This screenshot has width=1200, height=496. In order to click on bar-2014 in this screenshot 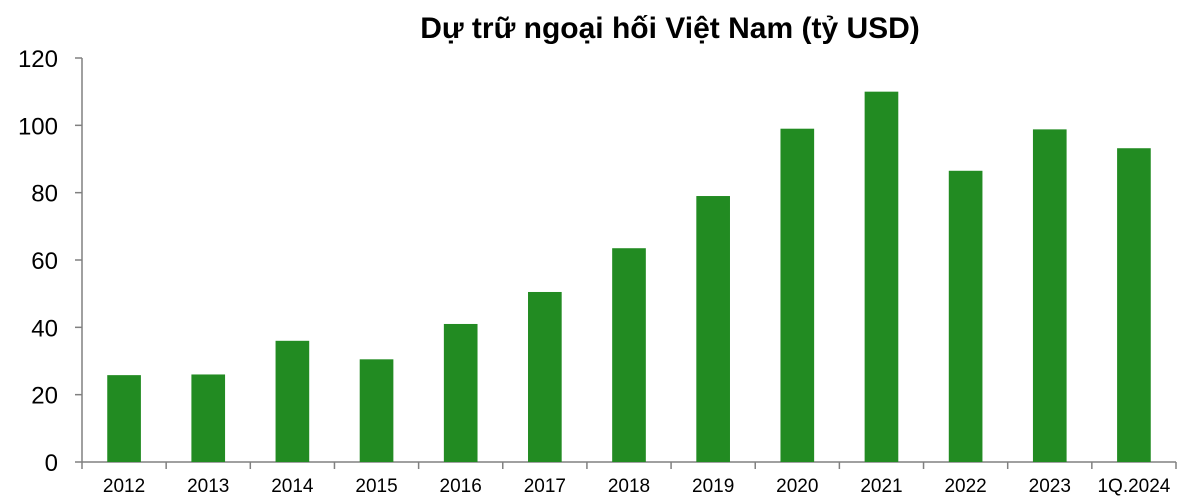, I will do `click(292, 401)`.